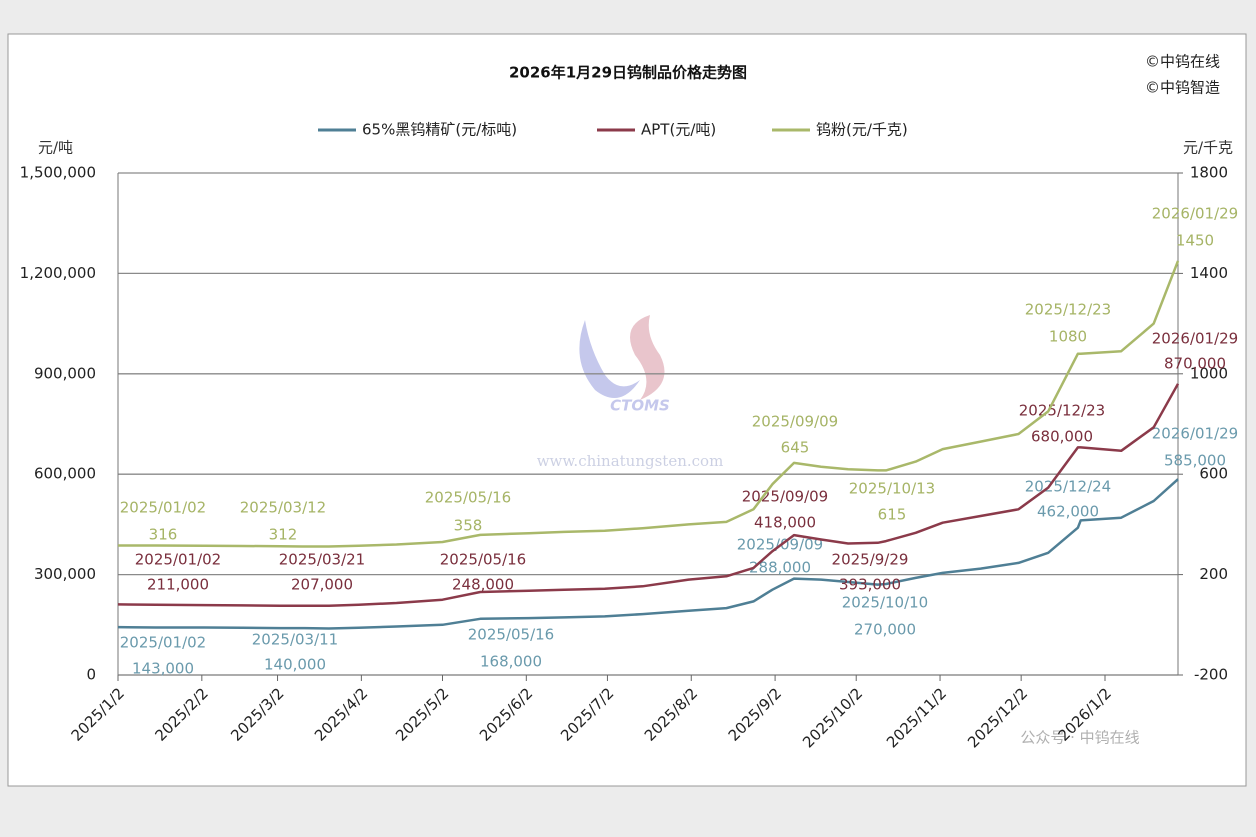  I want to click on y-tick-label: 900,000, so click(65, 373).